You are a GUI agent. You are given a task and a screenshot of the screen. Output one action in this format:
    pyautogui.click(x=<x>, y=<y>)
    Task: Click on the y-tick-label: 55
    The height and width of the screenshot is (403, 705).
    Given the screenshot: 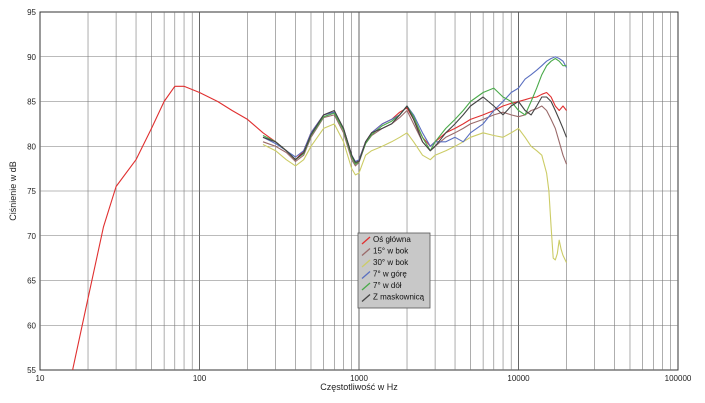 What is the action you would take?
    pyautogui.click(x=31, y=370)
    